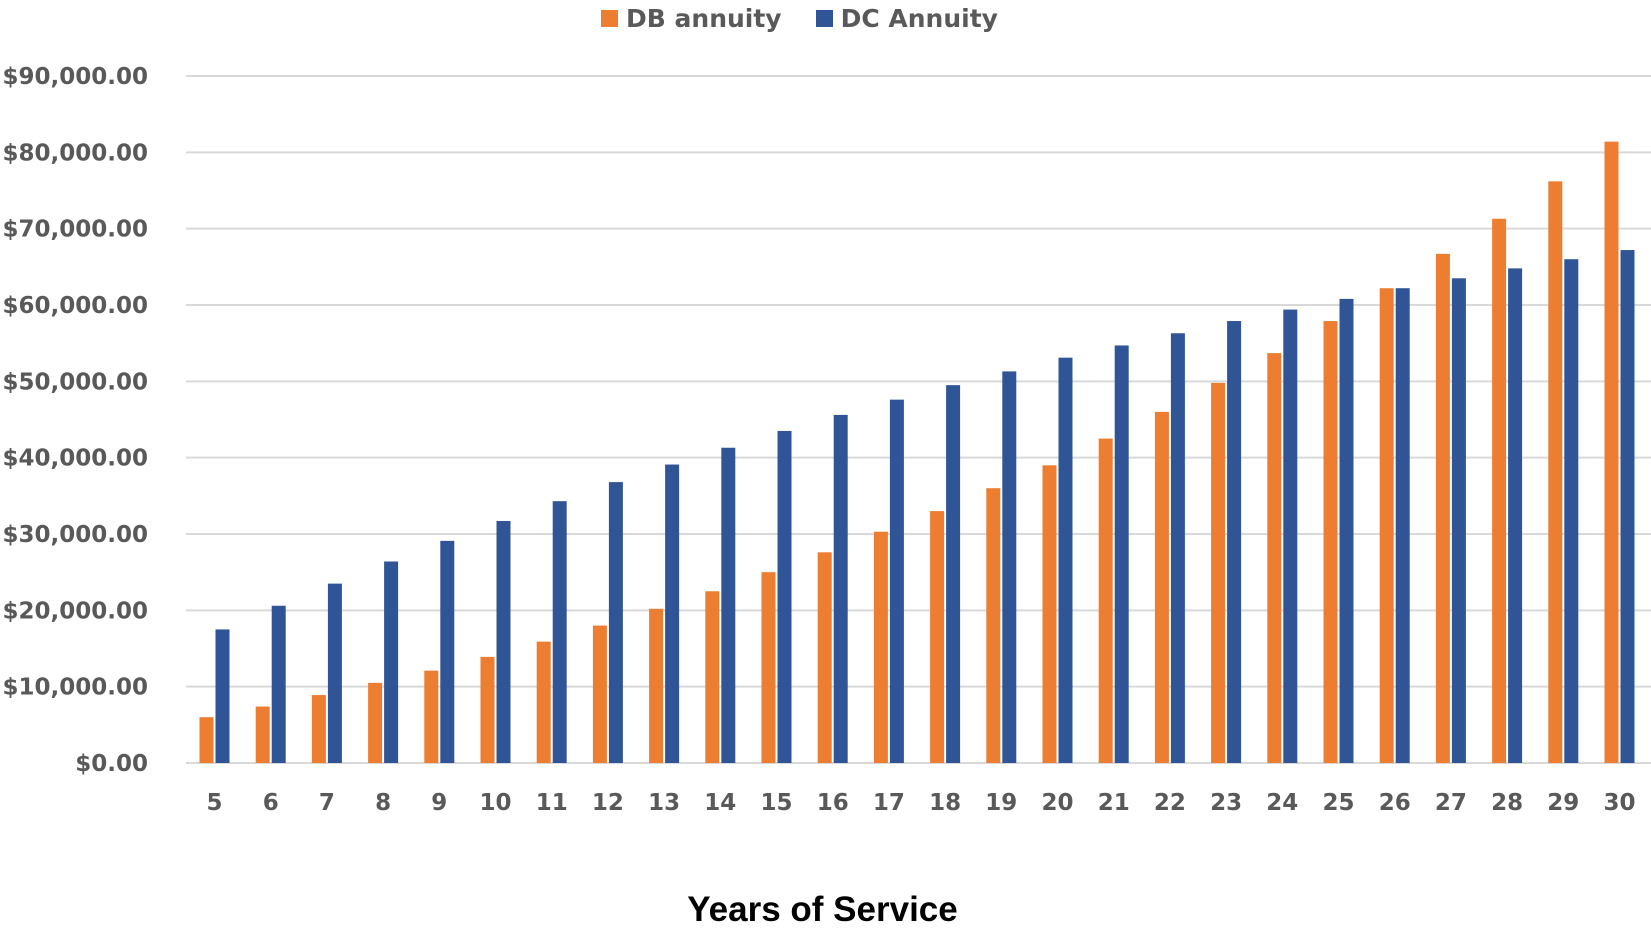 This screenshot has height=930, width=1651. I want to click on x-tick-label: 24, so click(1282, 803).